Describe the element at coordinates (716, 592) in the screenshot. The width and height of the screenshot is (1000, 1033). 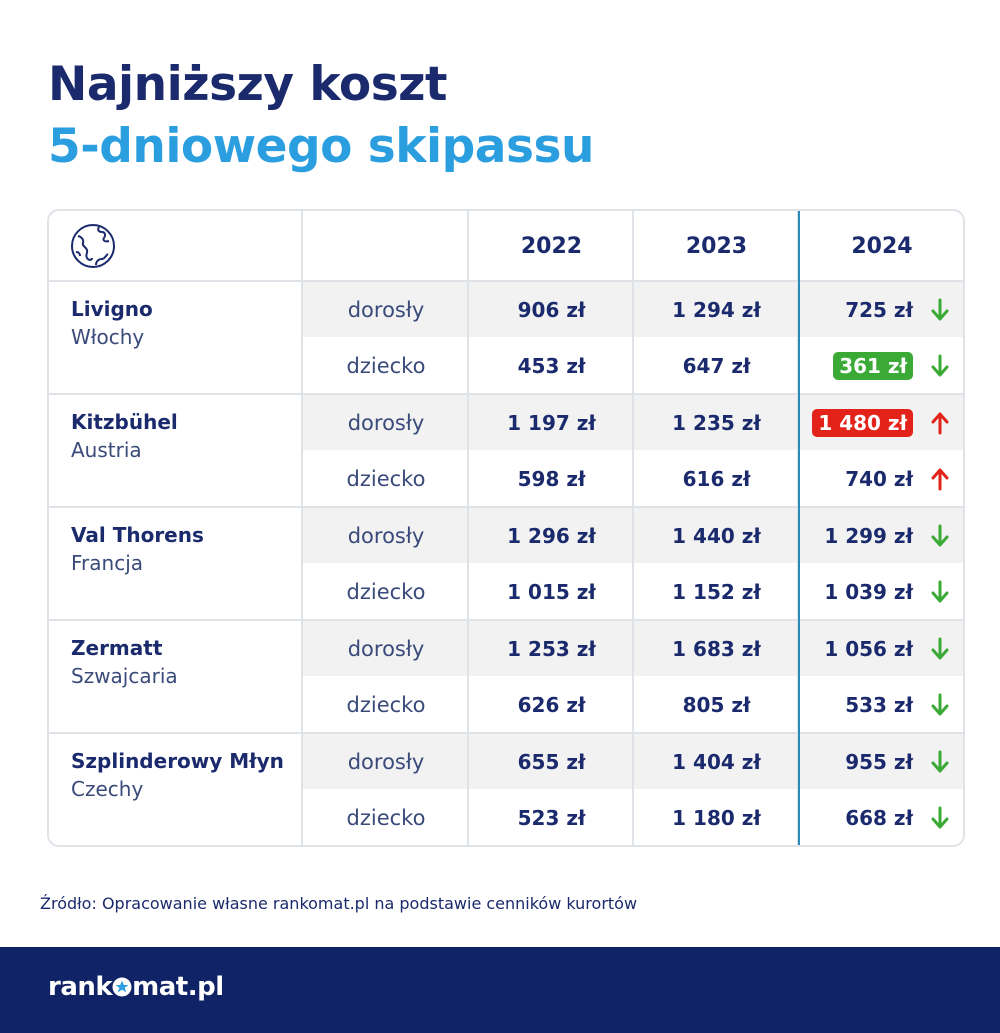
I see `price-2023: 1 152 zł` at that location.